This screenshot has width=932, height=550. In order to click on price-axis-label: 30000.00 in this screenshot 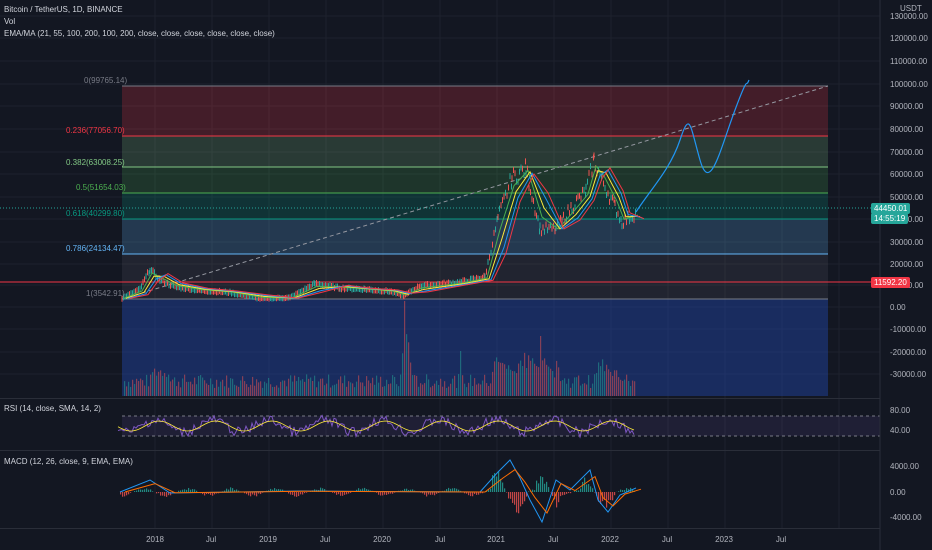, I will do `click(907, 242)`.